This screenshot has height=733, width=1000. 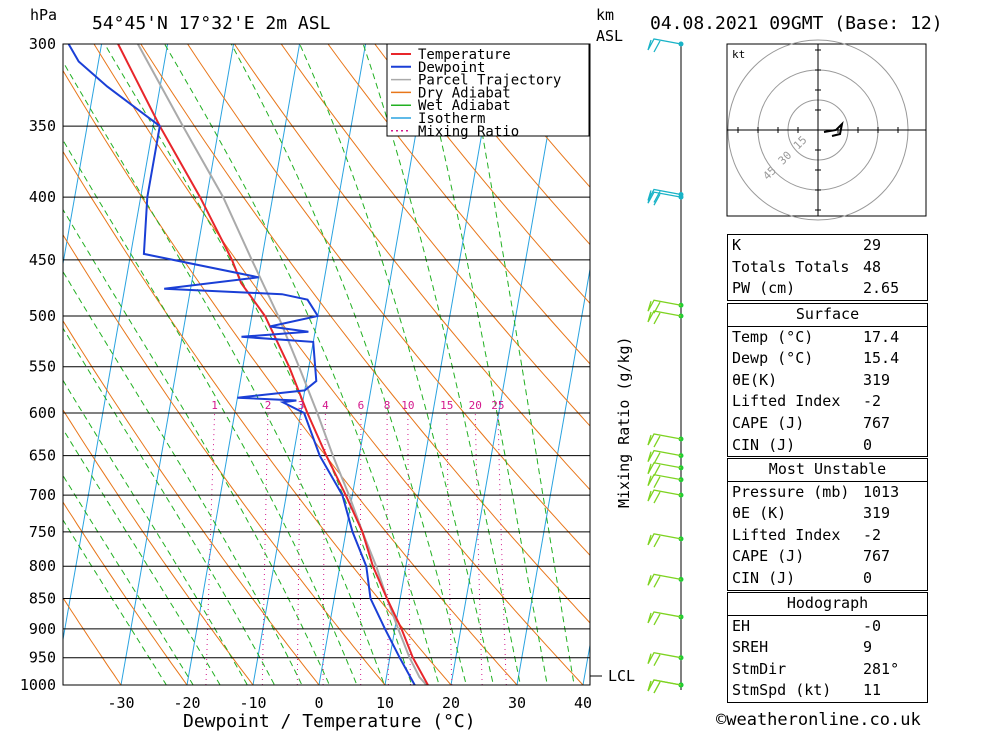 I want to click on mu-row: Lifted Index -2, so click(x=807, y=534).